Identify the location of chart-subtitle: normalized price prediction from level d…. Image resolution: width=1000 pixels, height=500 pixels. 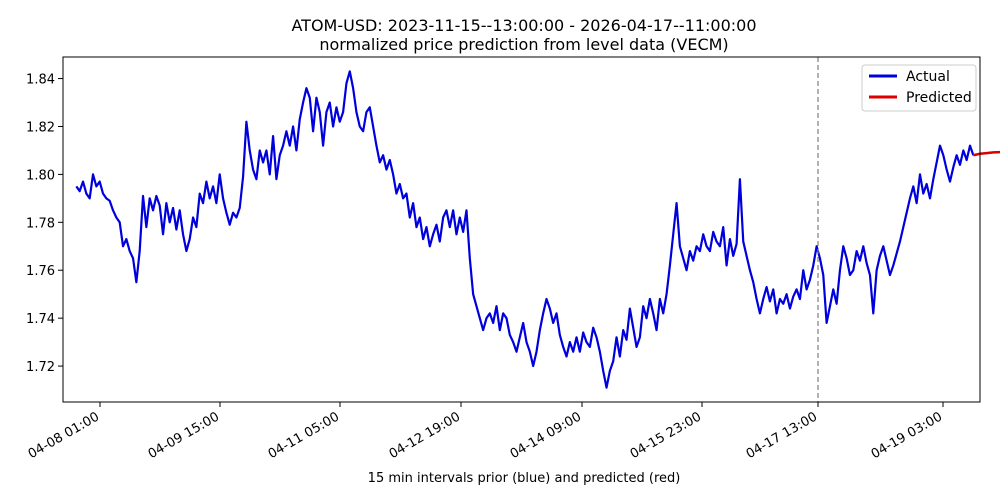
(523, 44).